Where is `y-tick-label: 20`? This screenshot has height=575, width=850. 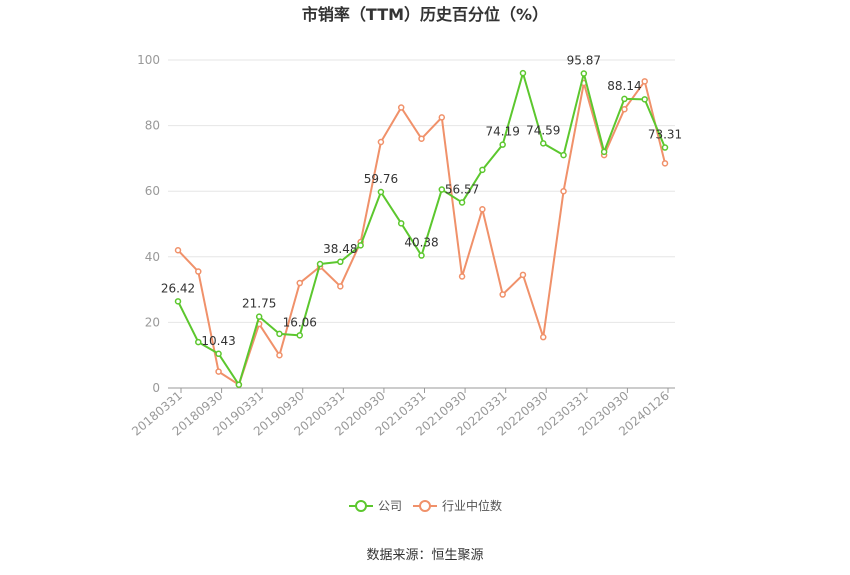 y-tick-label: 20 is located at coordinates (152, 322).